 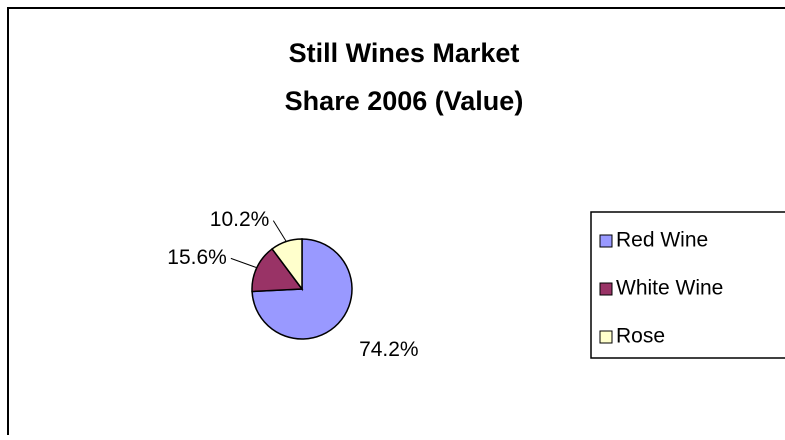 I want to click on legend-label: Rose, so click(x=640, y=336).